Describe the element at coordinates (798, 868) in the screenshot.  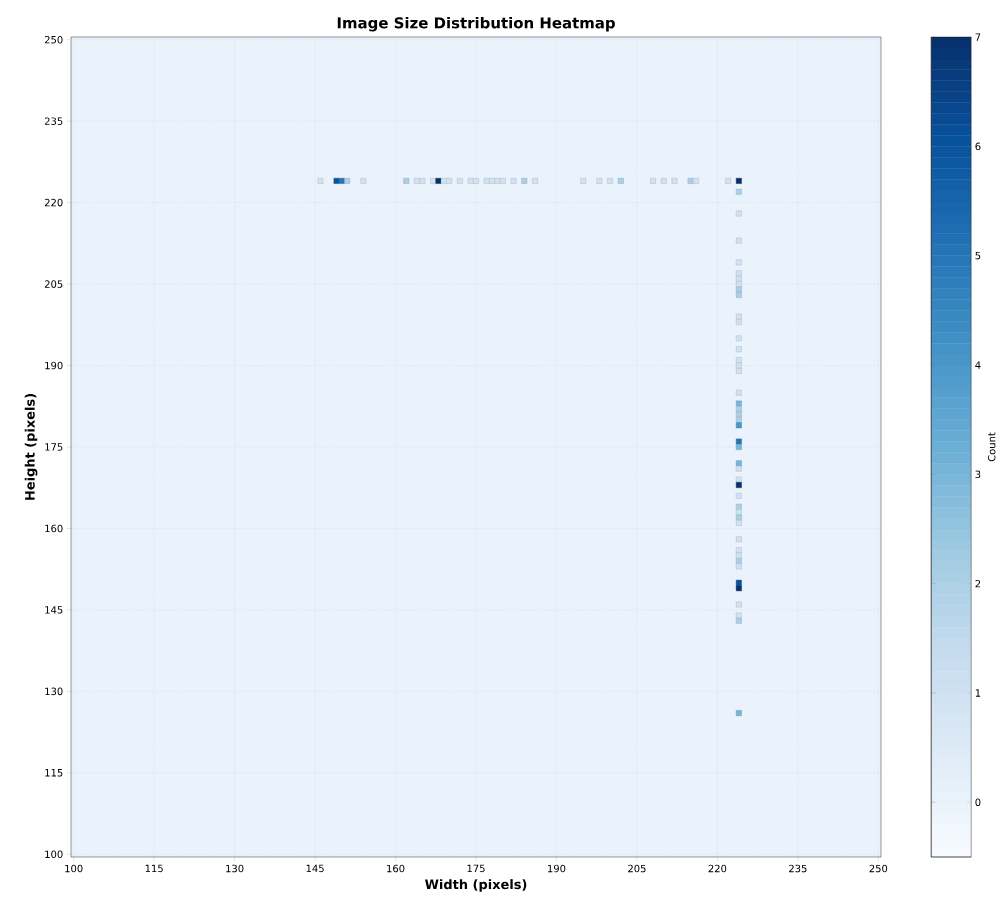
I see `x-tick-label: 235` at that location.